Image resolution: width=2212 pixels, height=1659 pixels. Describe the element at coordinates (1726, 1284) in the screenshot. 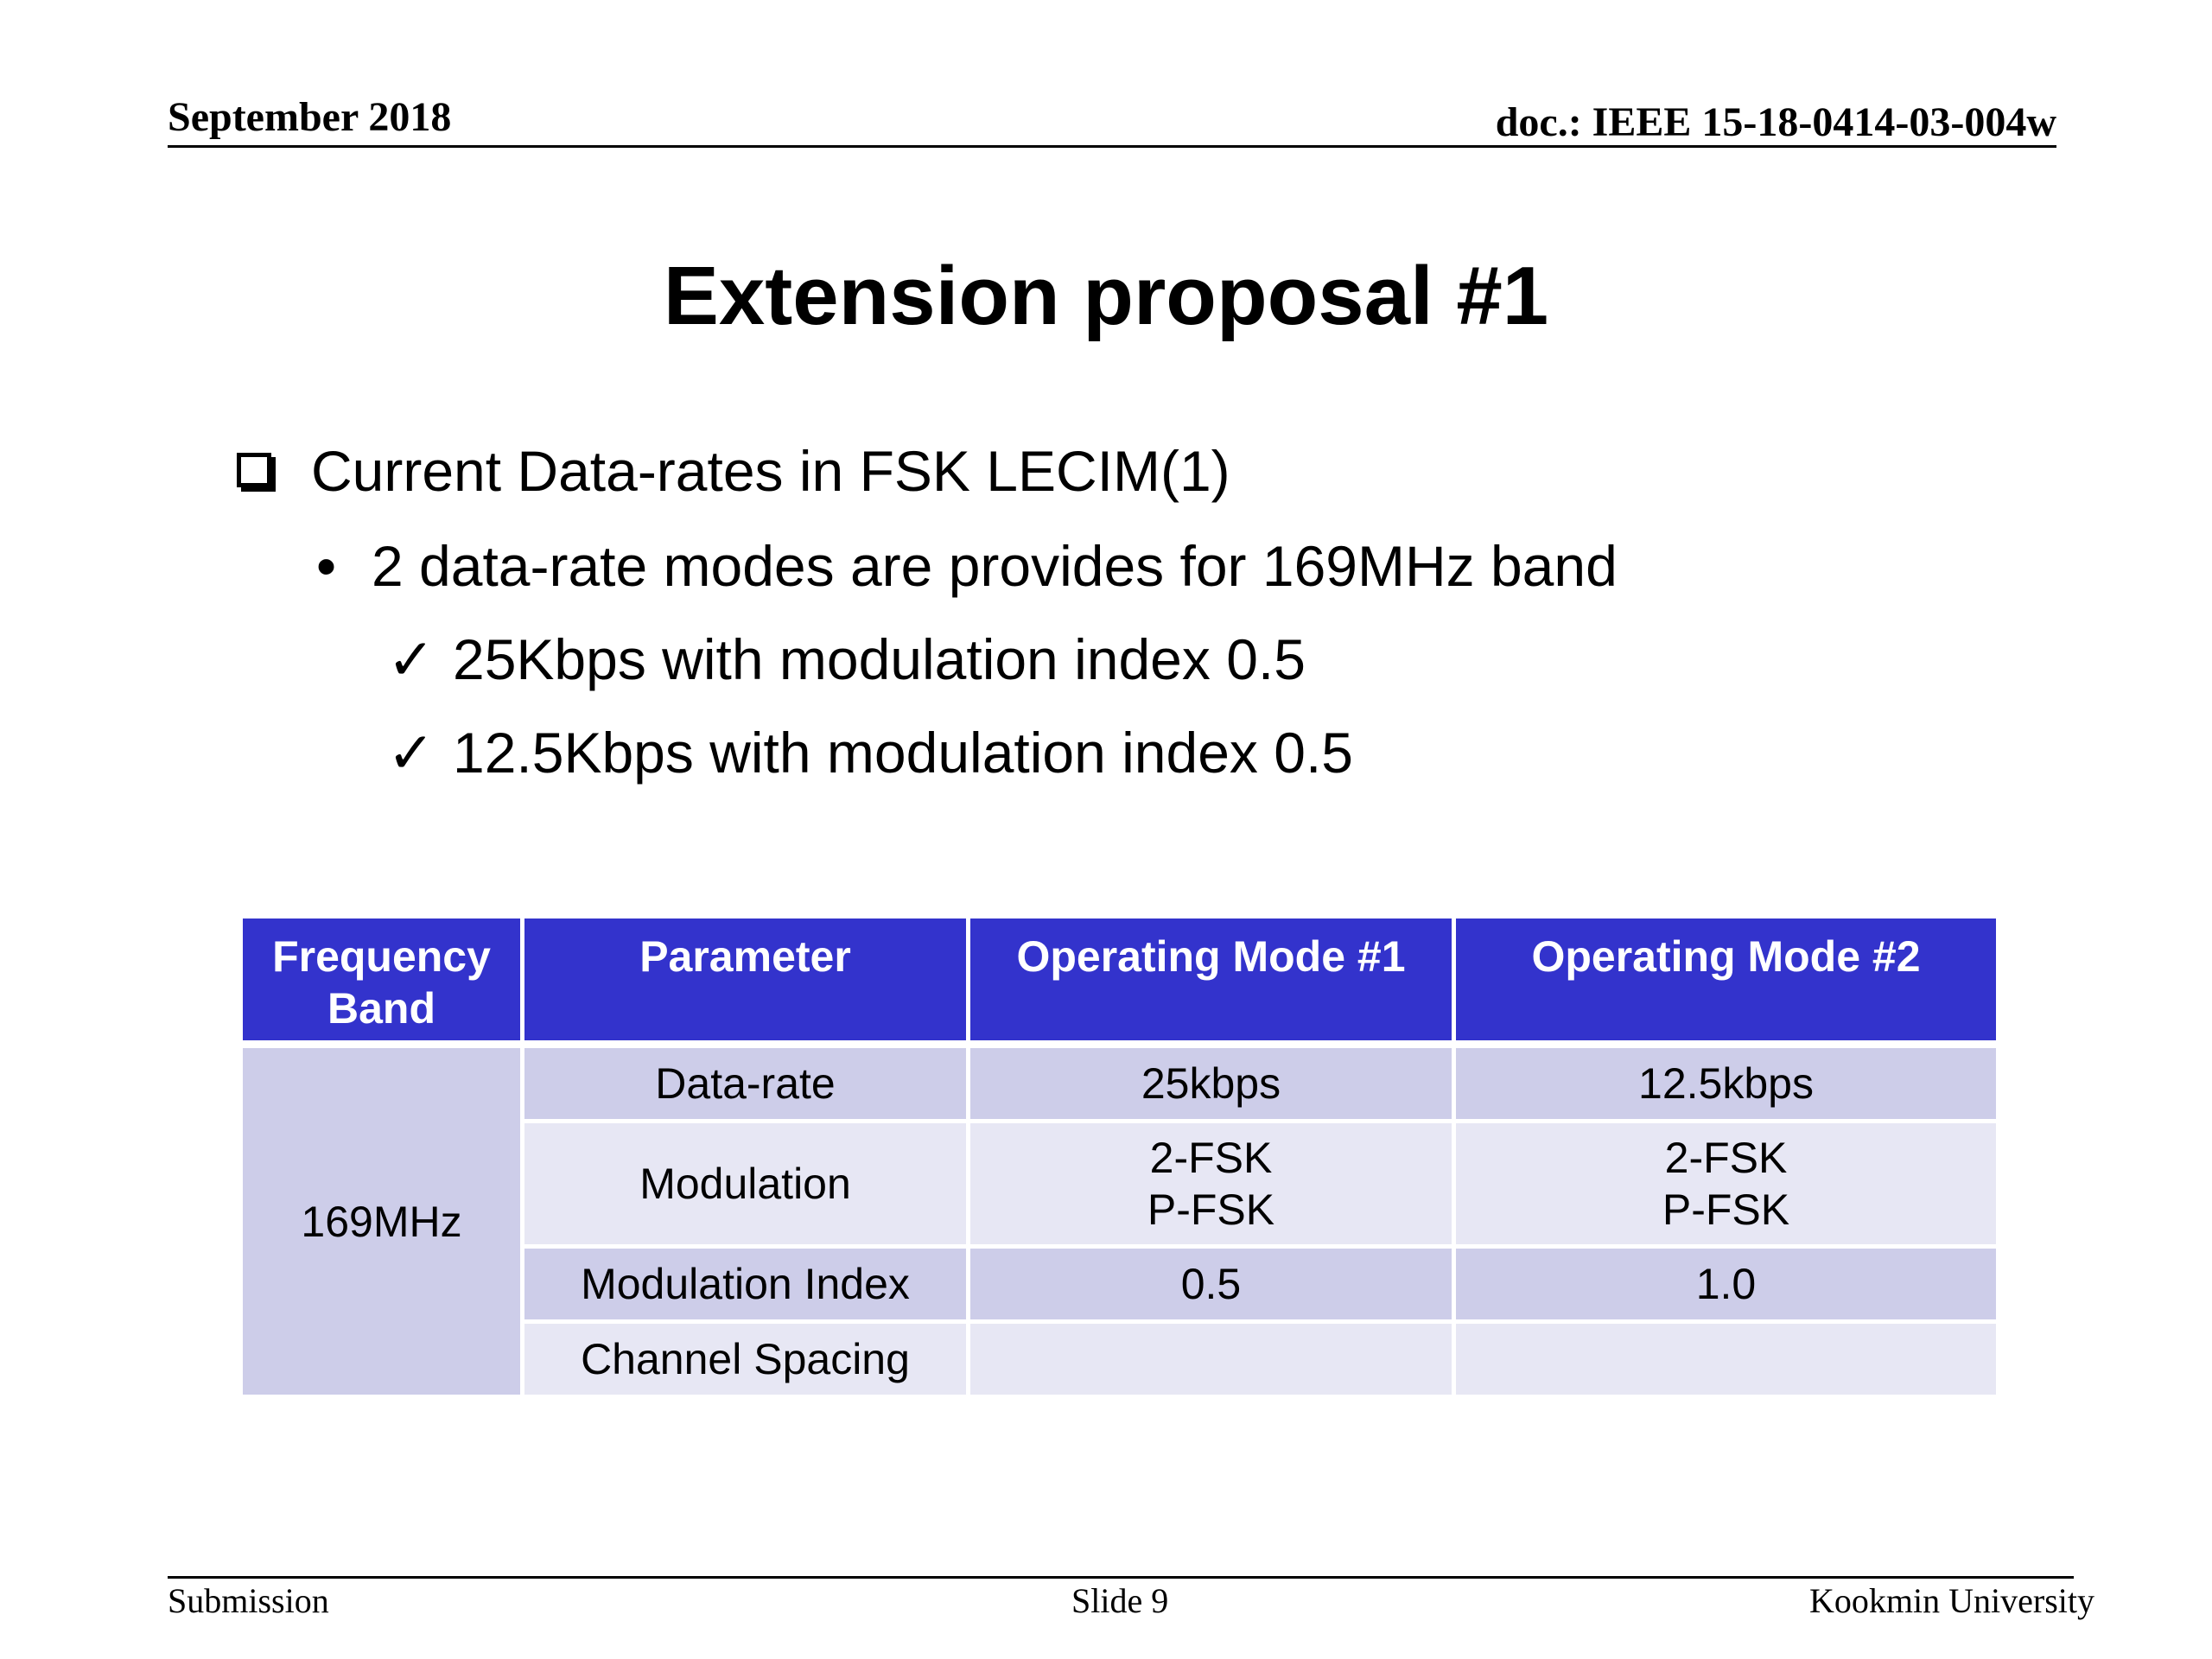

I see `mode2-cell: 1.0` at that location.